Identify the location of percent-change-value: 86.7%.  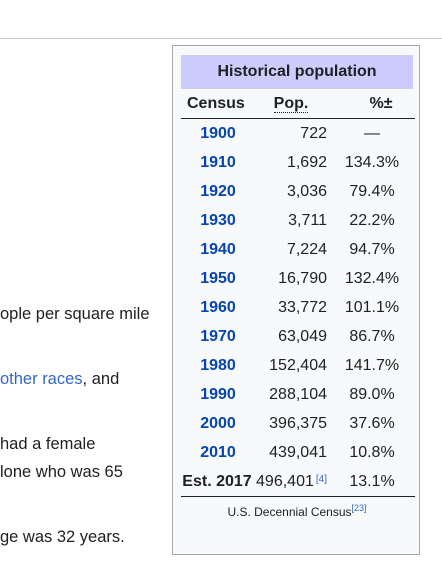
(372, 336).